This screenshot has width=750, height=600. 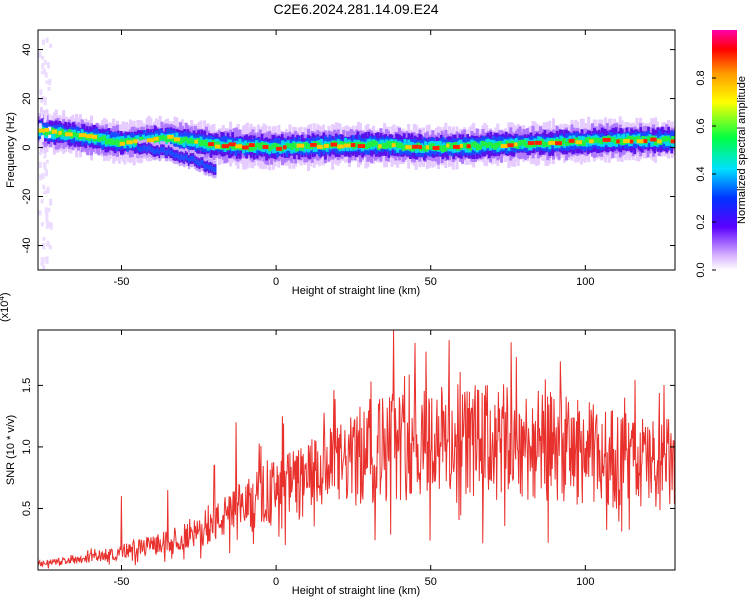 What do you see at coordinates (5, 311) in the screenshot?
I see `snr-multiplier-base: (x10` at bounding box center [5, 311].